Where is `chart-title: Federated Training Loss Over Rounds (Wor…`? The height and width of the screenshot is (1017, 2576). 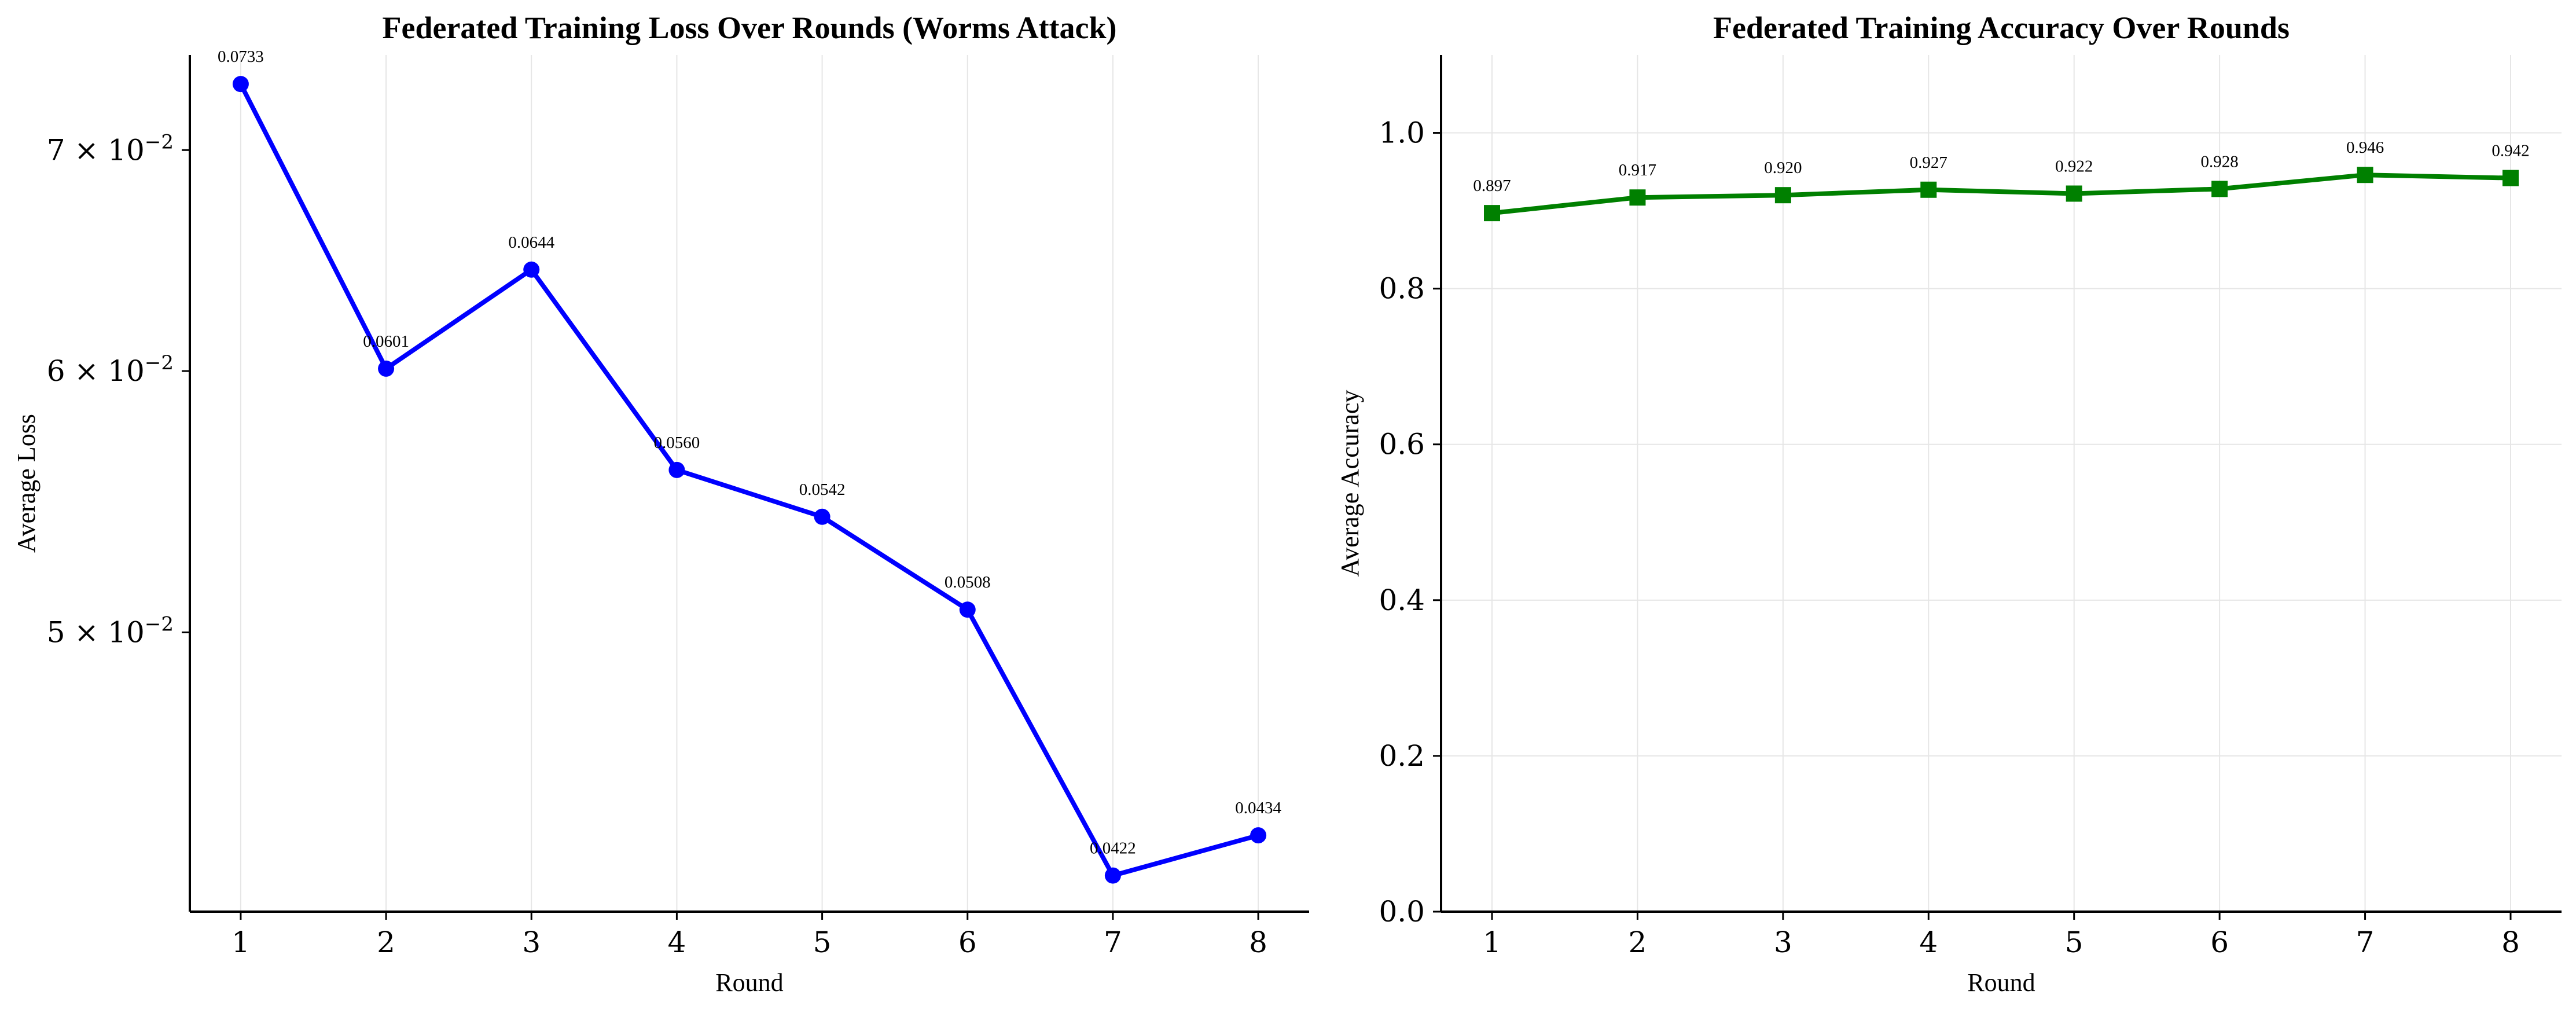
chart-title: Federated Training Loss Over Rounds (Wor… is located at coordinates (749, 27).